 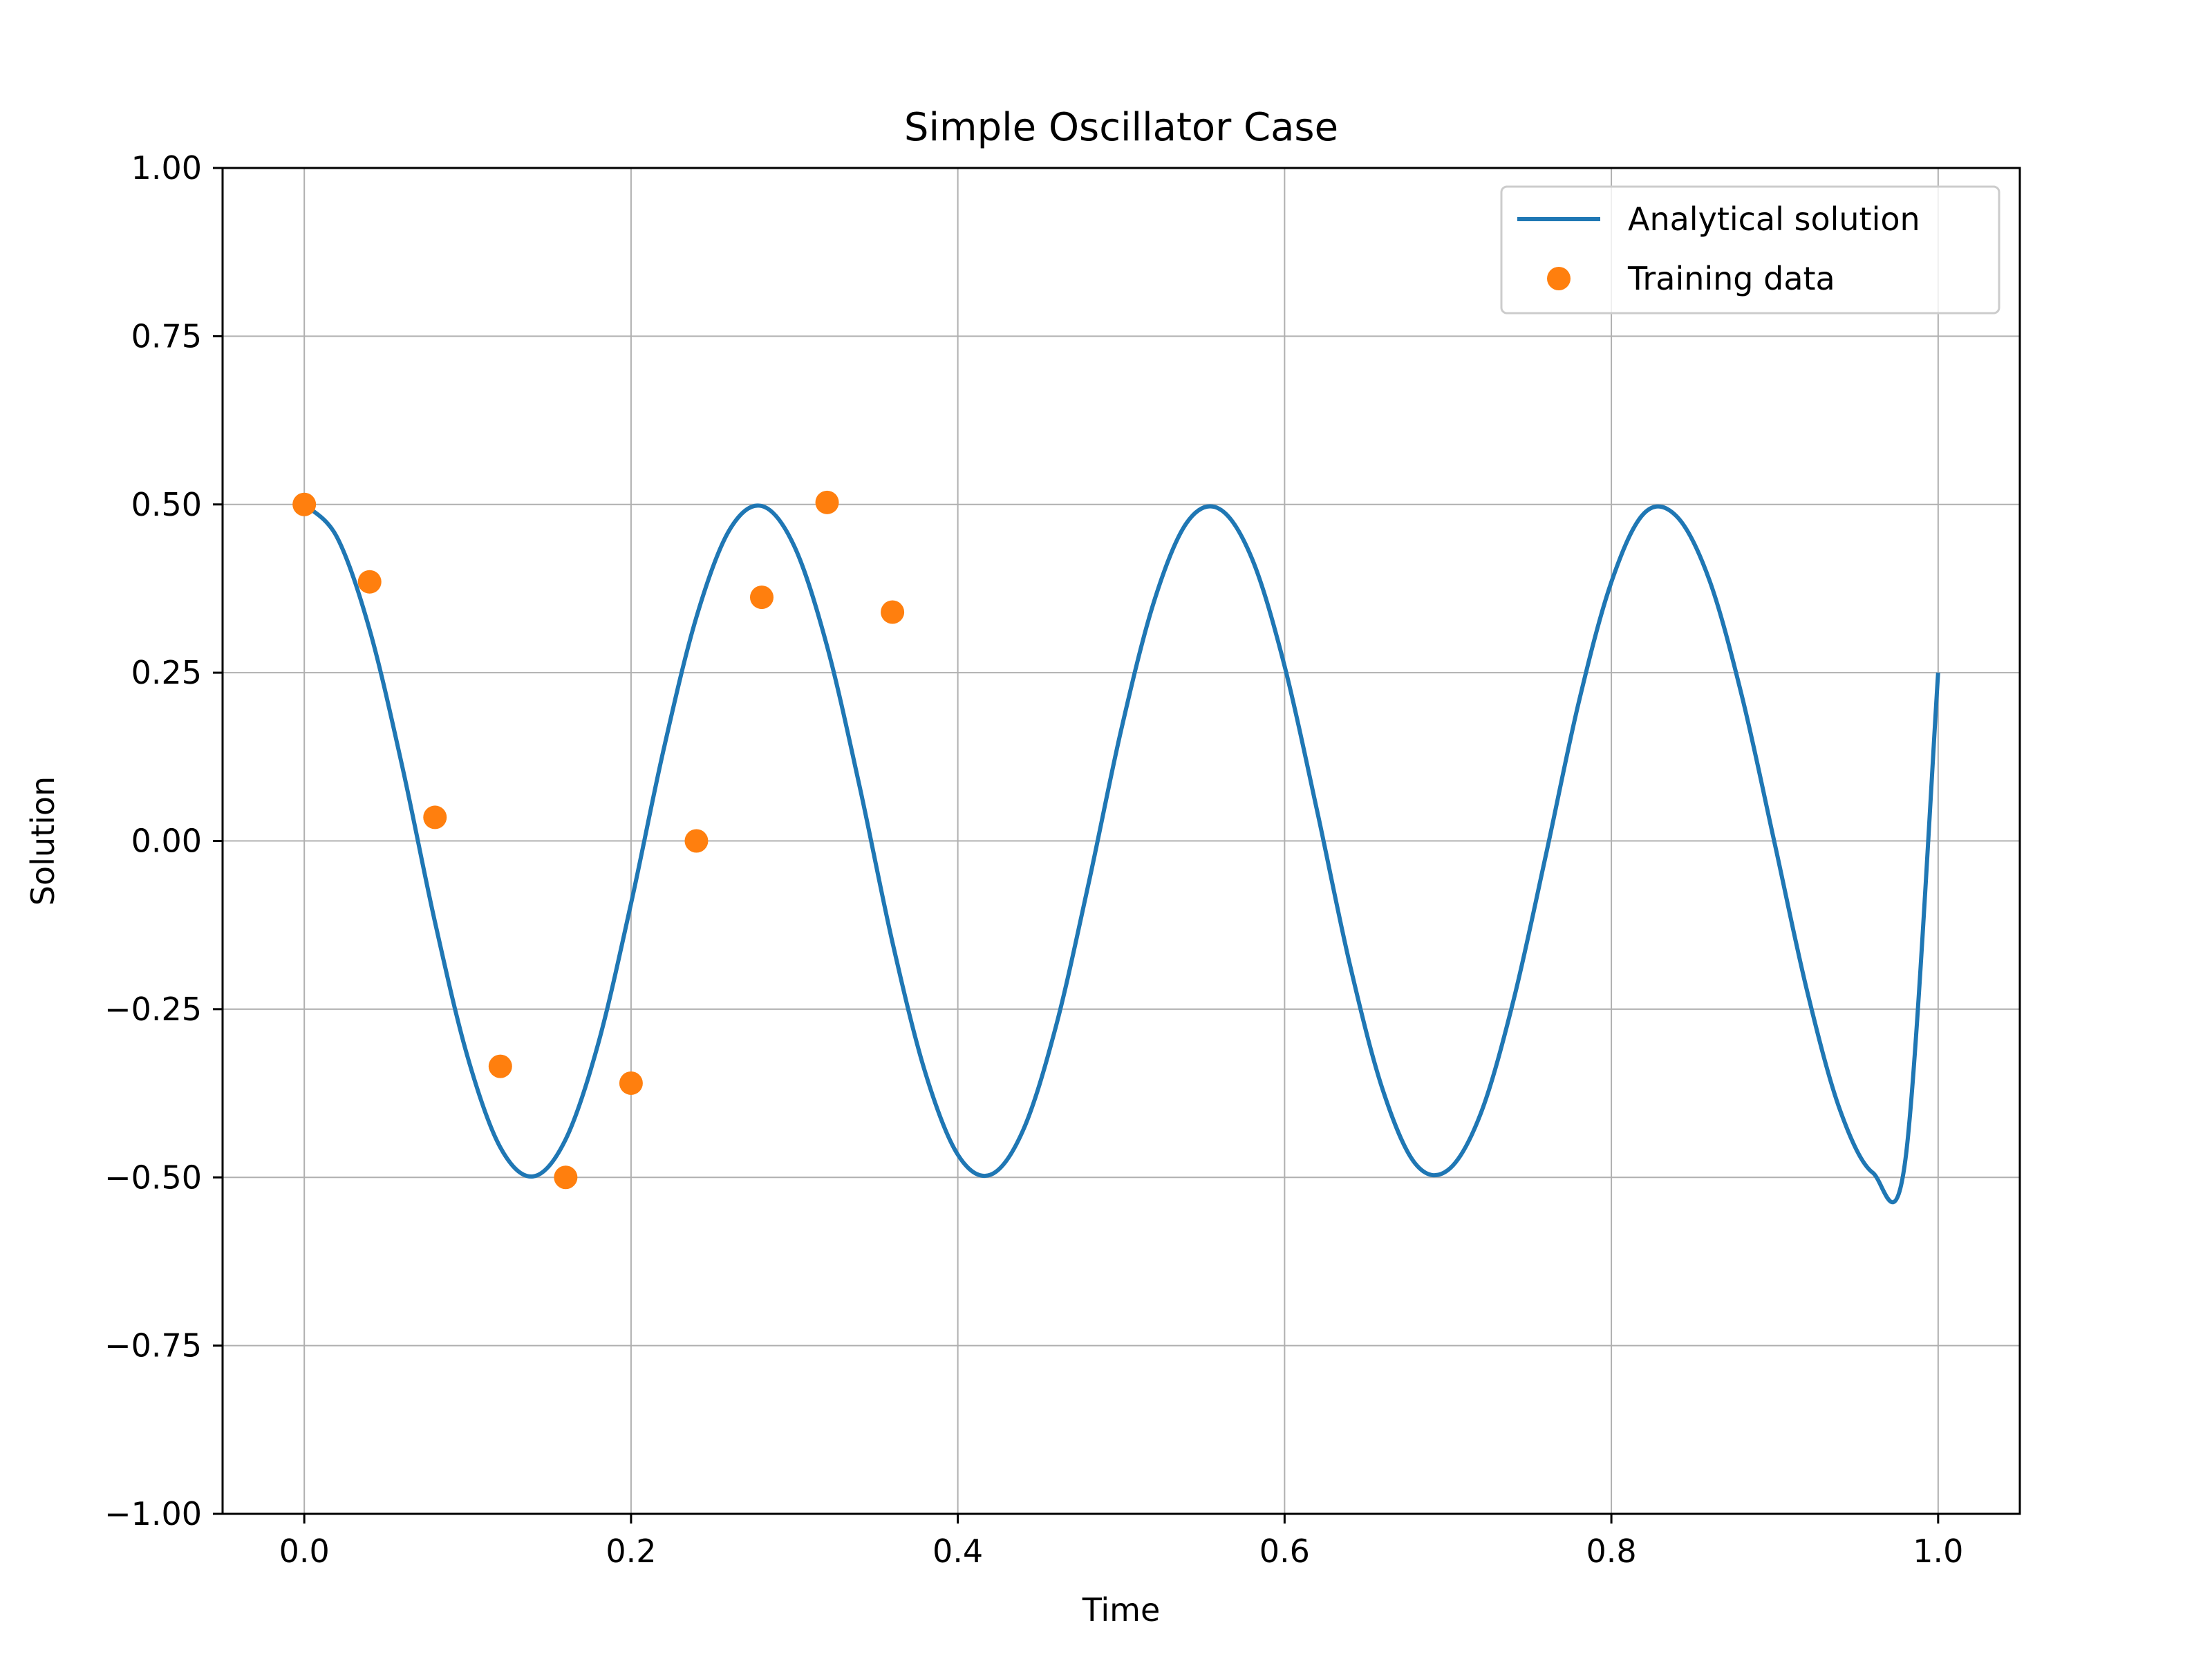 I want to click on x-tick-label: 1.0, so click(x=1938, y=1551).